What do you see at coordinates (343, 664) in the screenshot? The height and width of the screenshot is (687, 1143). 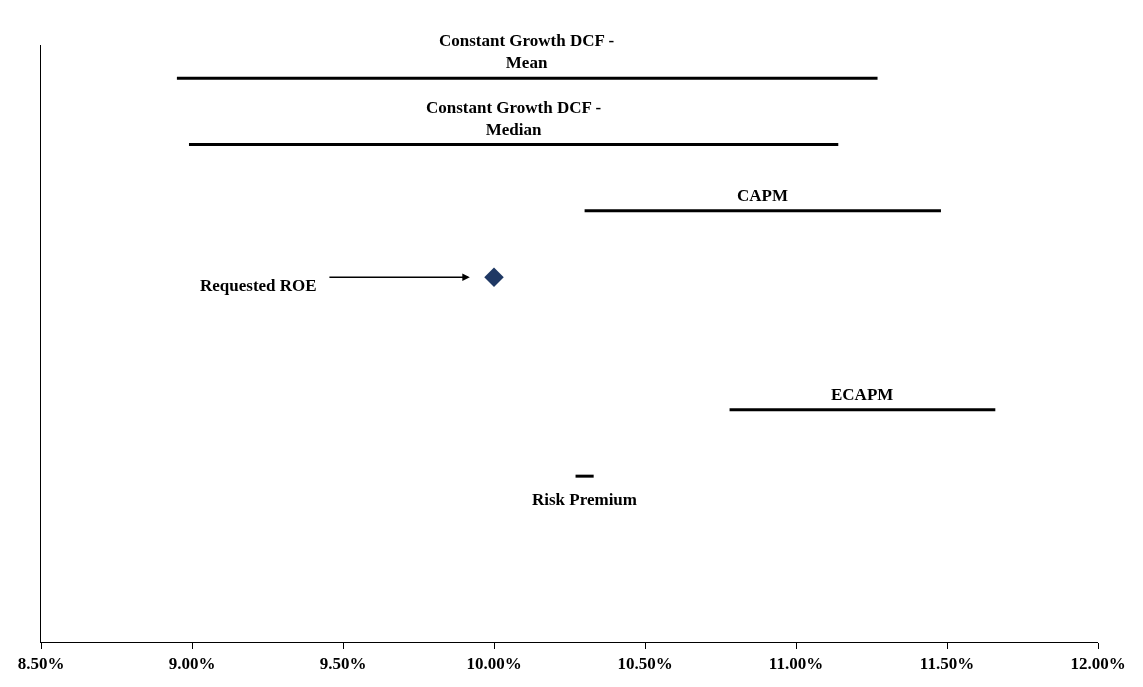 I see `x-tick-label: 9.50%` at bounding box center [343, 664].